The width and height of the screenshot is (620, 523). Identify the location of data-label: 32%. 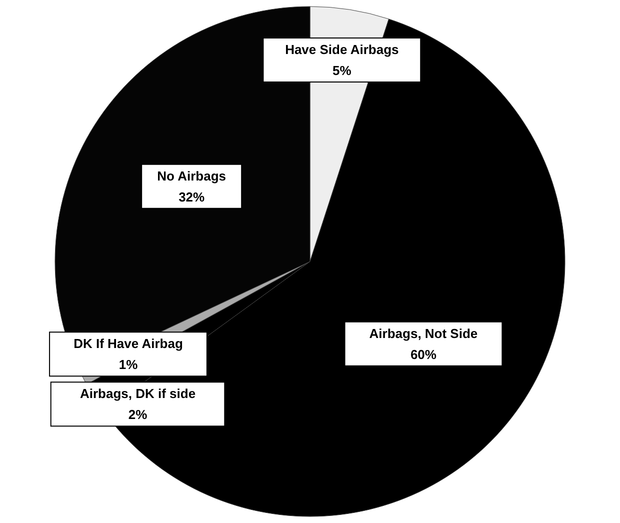
(192, 196).